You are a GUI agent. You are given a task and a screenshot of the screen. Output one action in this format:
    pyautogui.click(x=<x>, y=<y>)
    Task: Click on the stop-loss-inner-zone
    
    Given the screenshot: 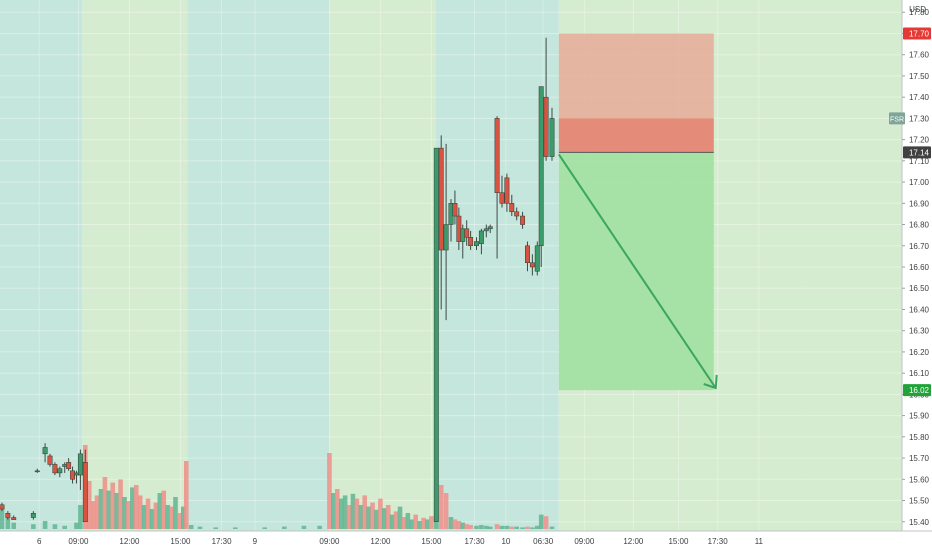 What is the action you would take?
    pyautogui.click(x=636, y=135)
    